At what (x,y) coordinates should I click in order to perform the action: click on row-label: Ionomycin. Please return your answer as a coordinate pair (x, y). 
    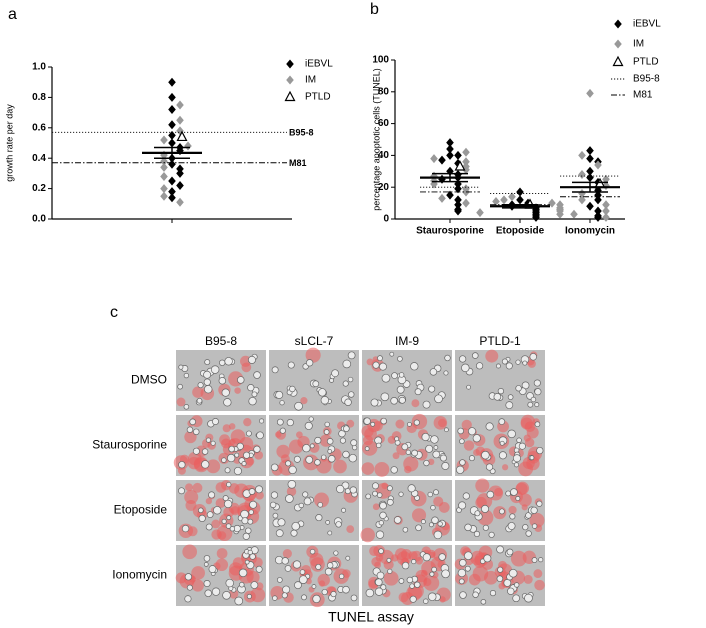
    Looking at the image, I should click on (139, 575).